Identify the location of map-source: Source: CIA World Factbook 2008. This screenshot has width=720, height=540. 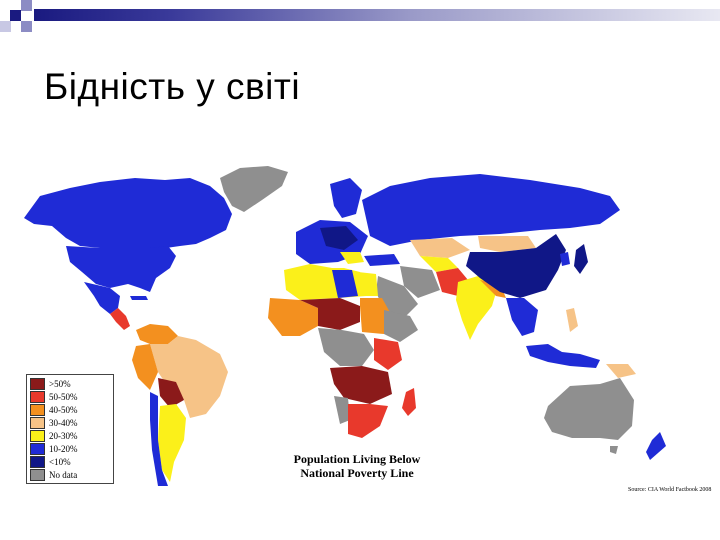
(670, 490).